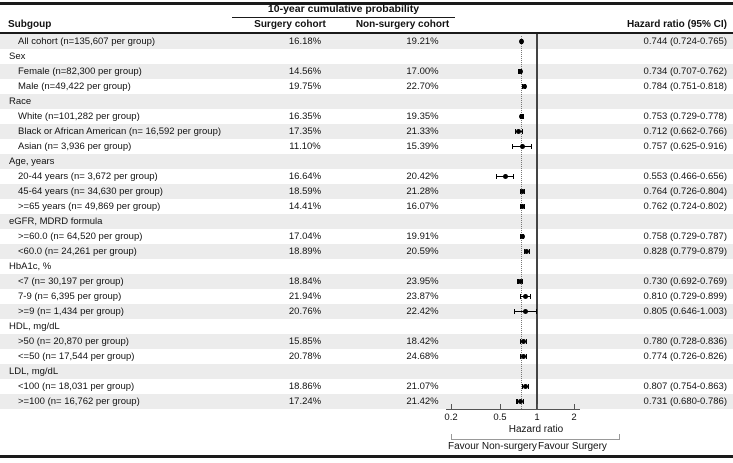 Image resolution: width=733 pixels, height=463 pixels. I want to click on row-label: HbA1c, %, so click(30, 266).